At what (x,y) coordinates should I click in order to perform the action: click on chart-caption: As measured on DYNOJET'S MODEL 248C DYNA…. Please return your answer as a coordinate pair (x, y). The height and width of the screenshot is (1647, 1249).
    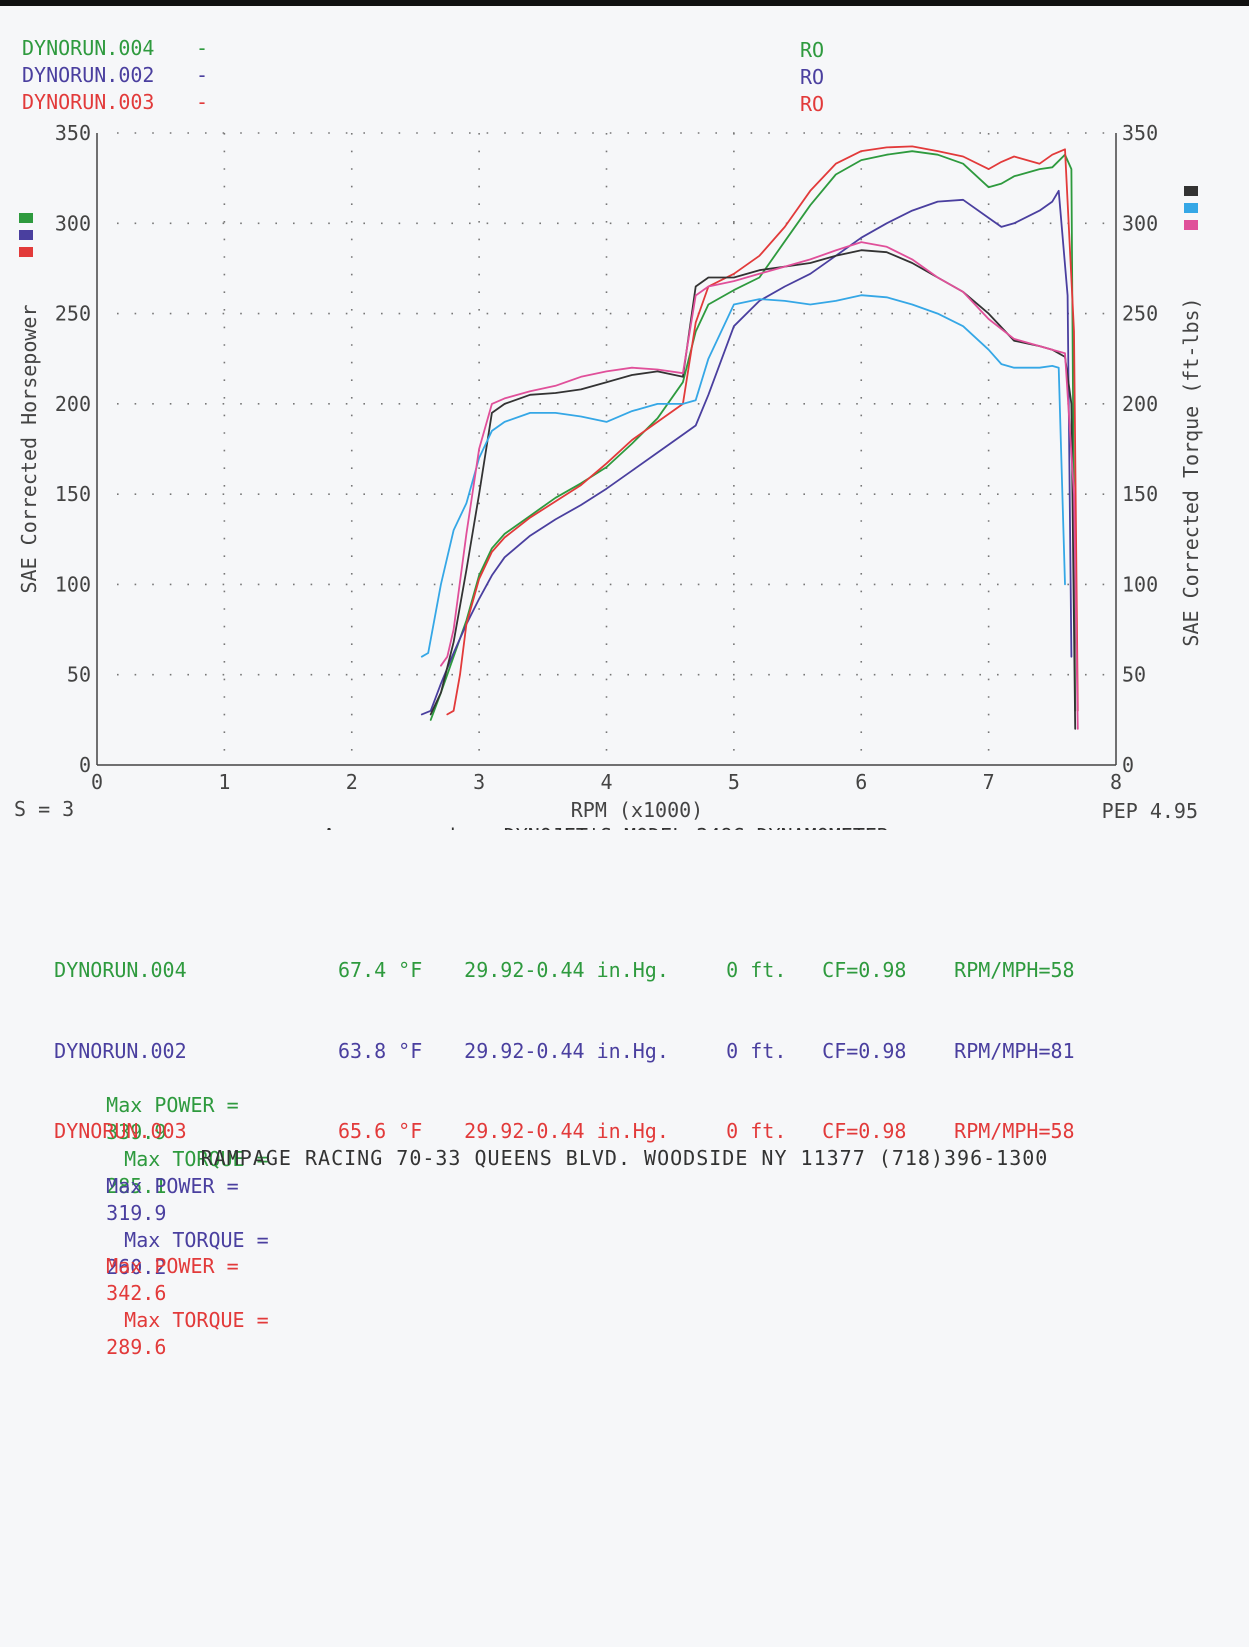
    Looking at the image, I should click on (606, 827).